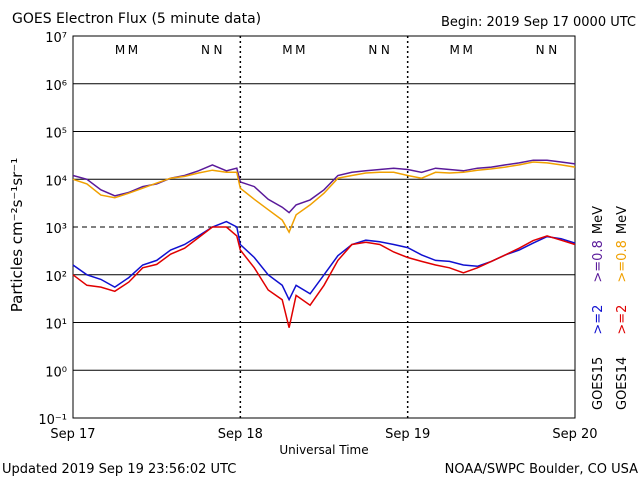  I want to click on y-tick-label: 10³, so click(56, 229).